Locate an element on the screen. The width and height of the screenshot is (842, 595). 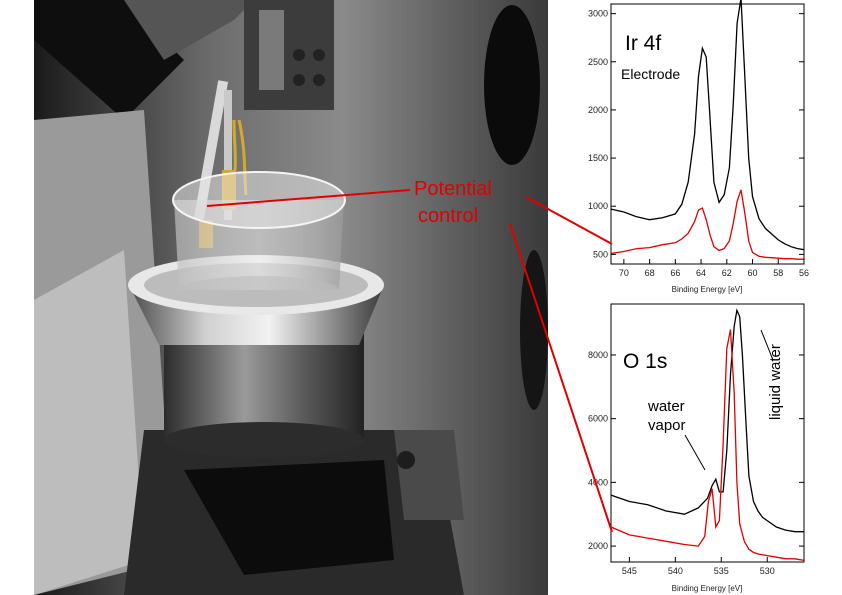
ir-x-tick-label: 70 is located at coordinates (624, 273).